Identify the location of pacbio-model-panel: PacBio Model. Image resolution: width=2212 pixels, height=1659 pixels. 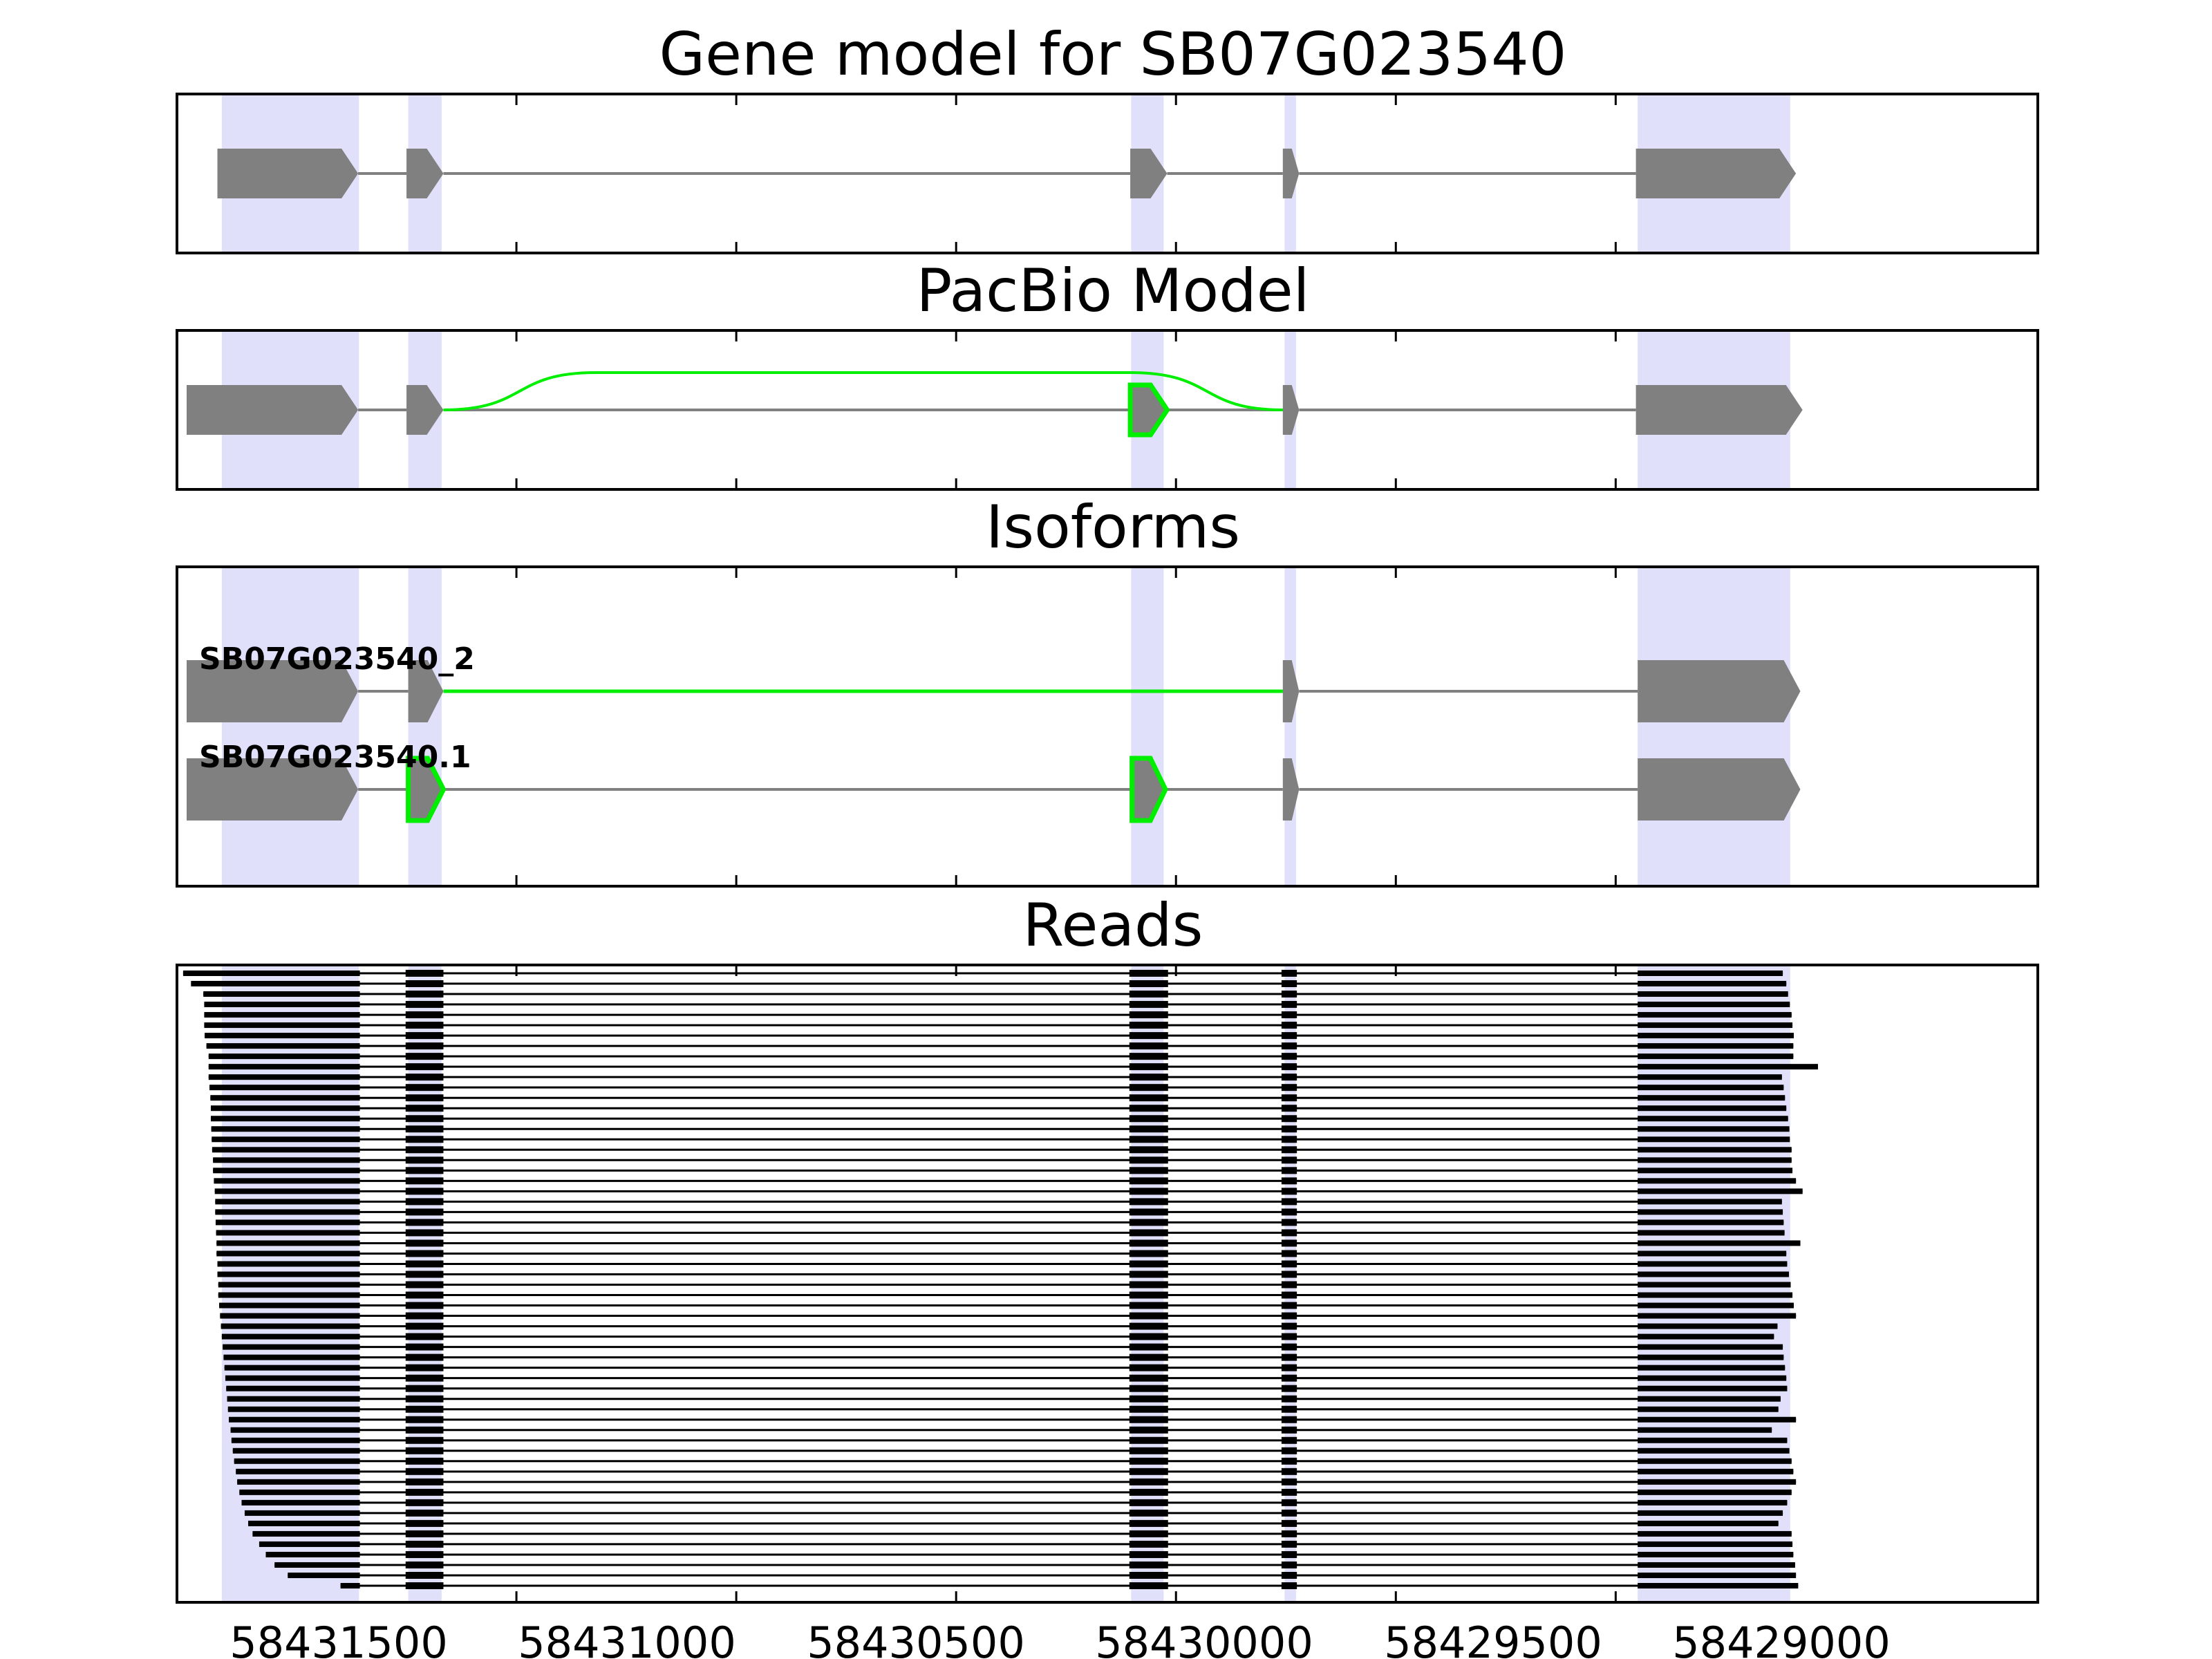
(1107, 373).